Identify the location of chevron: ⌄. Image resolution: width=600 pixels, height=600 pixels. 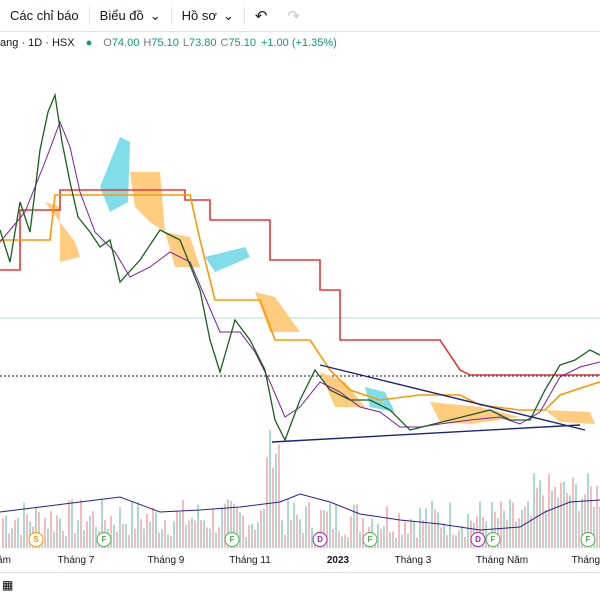
(228, 15).